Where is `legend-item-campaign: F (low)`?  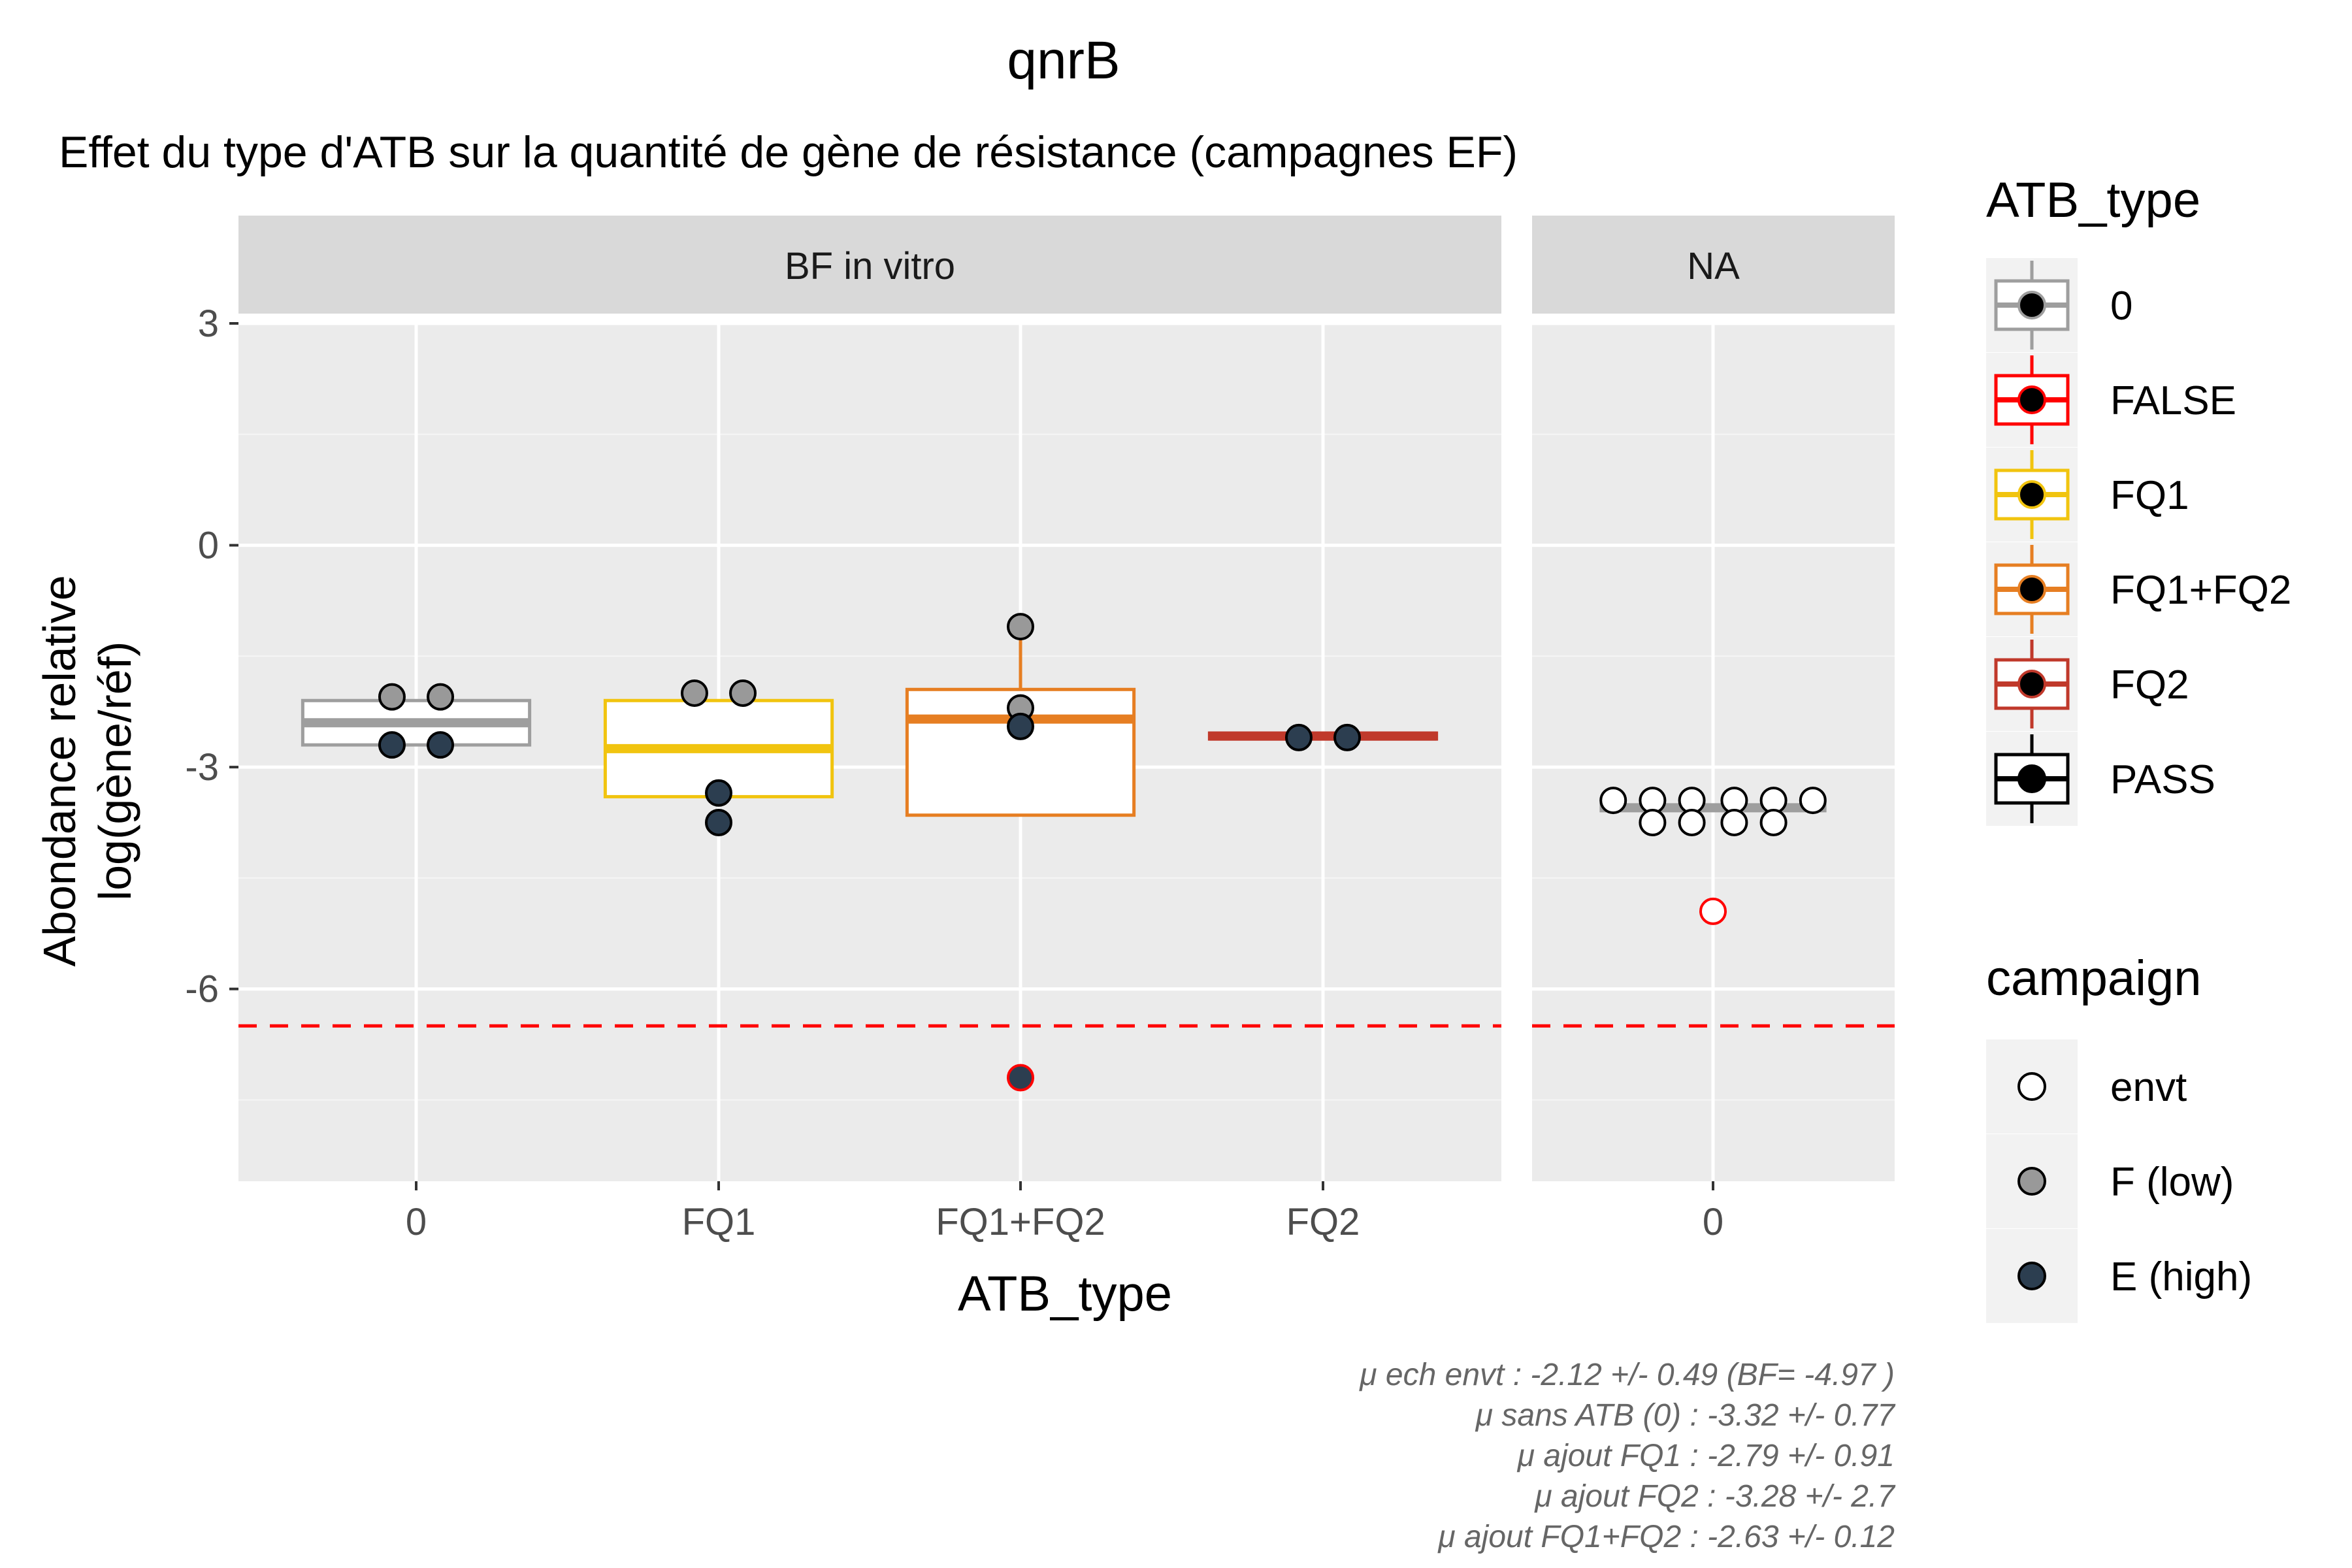
legend-item-campaign: F (low) is located at coordinates (2110, 1181).